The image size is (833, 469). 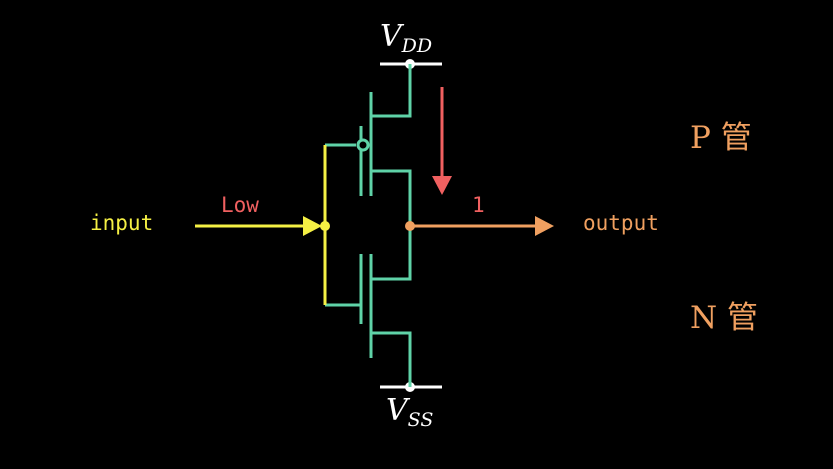 What do you see at coordinates (721, 138) in the screenshot?
I see `p-tube-label: P 管` at bounding box center [721, 138].